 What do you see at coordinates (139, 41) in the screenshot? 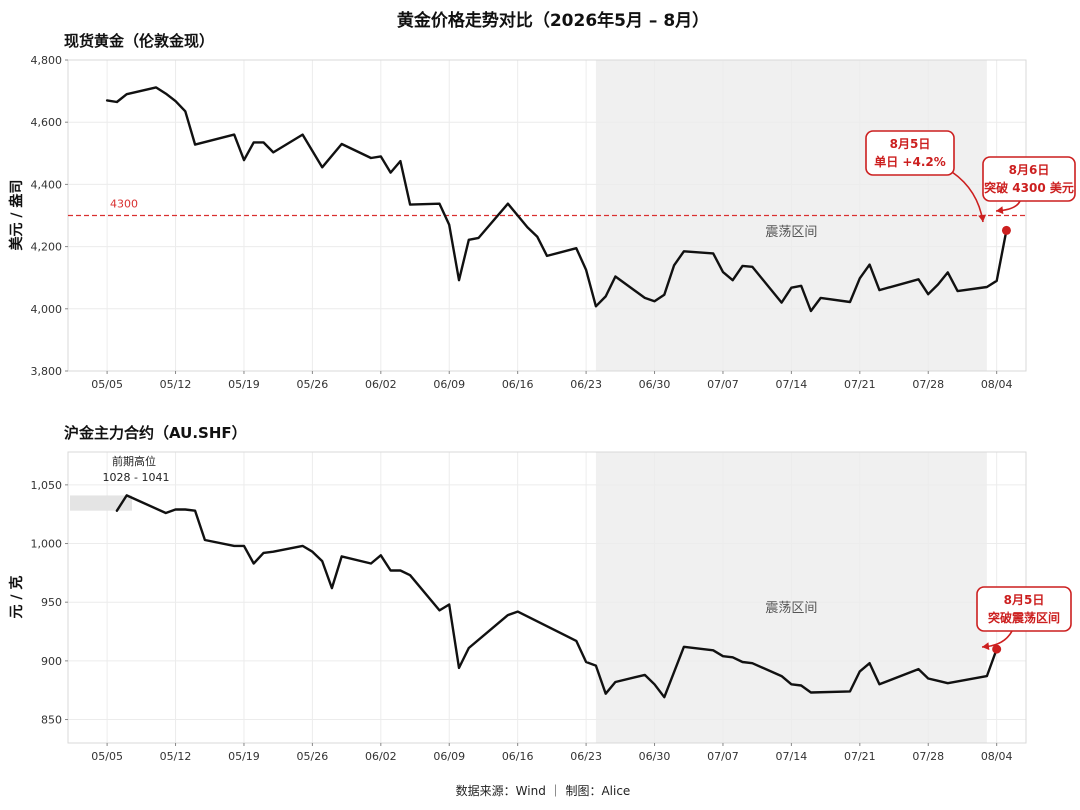
I see `panel-1-title: 现货黄金（伦敦金现）` at bounding box center [139, 41].